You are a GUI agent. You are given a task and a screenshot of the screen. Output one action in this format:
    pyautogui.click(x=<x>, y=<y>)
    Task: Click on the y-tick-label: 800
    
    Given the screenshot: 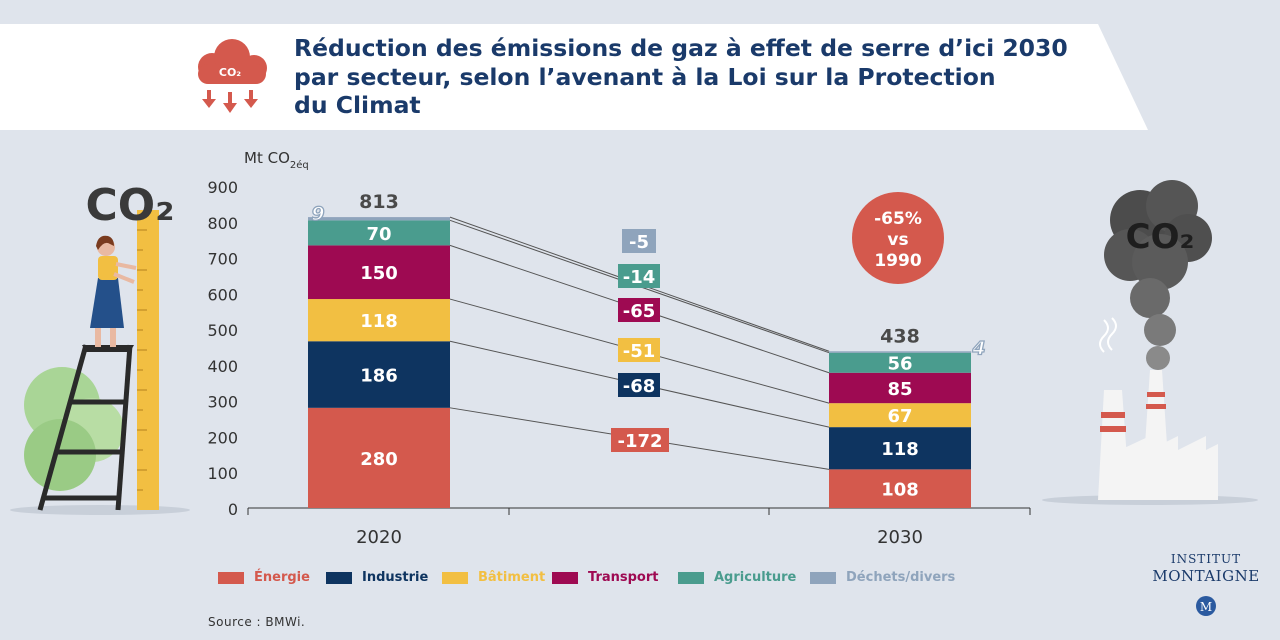 What is the action you would take?
    pyautogui.click(x=222, y=223)
    